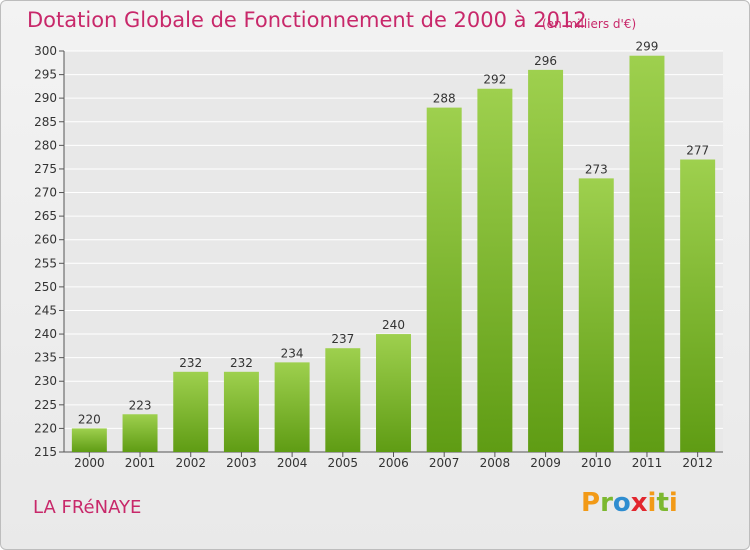 The image size is (750, 550). I want to click on data-label: 240, so click(393, 325).